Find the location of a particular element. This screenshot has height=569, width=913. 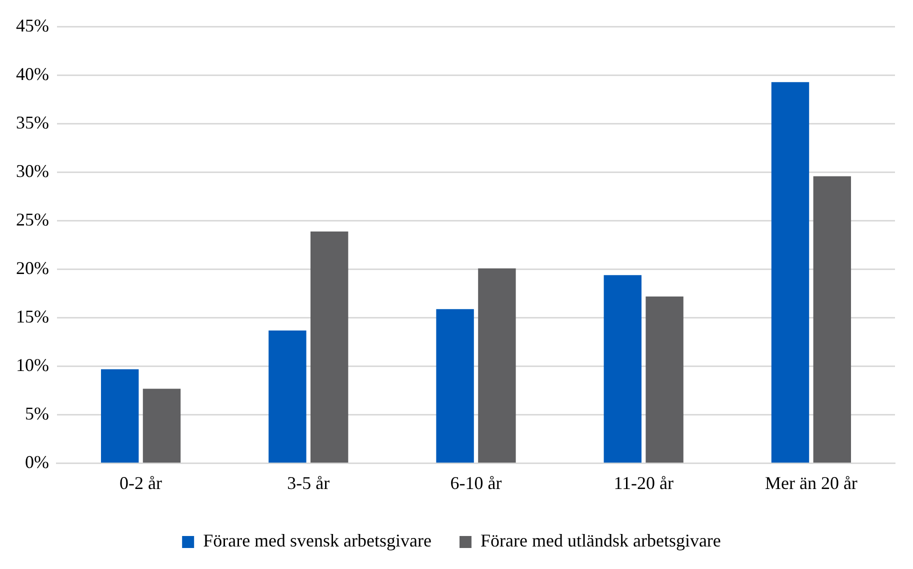

x-tick-label: 6-10 år is located at coordinates (476, 482).